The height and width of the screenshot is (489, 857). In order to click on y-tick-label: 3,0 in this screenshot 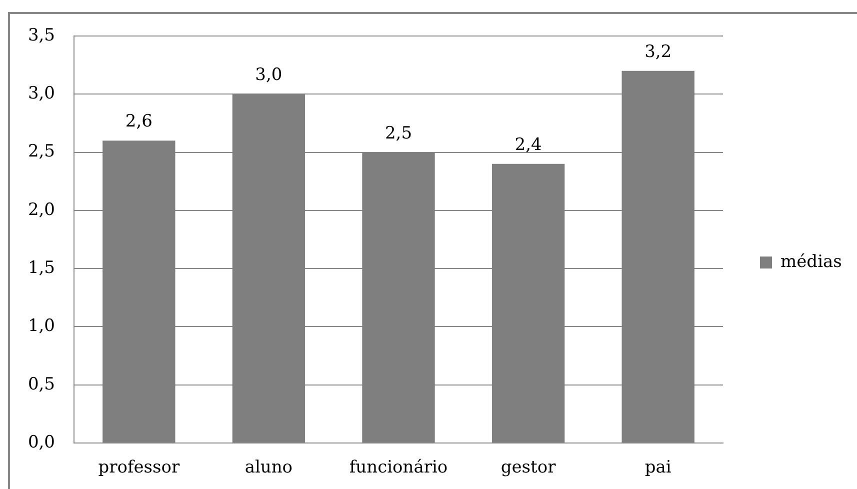, I will do `click(41, 94)`.